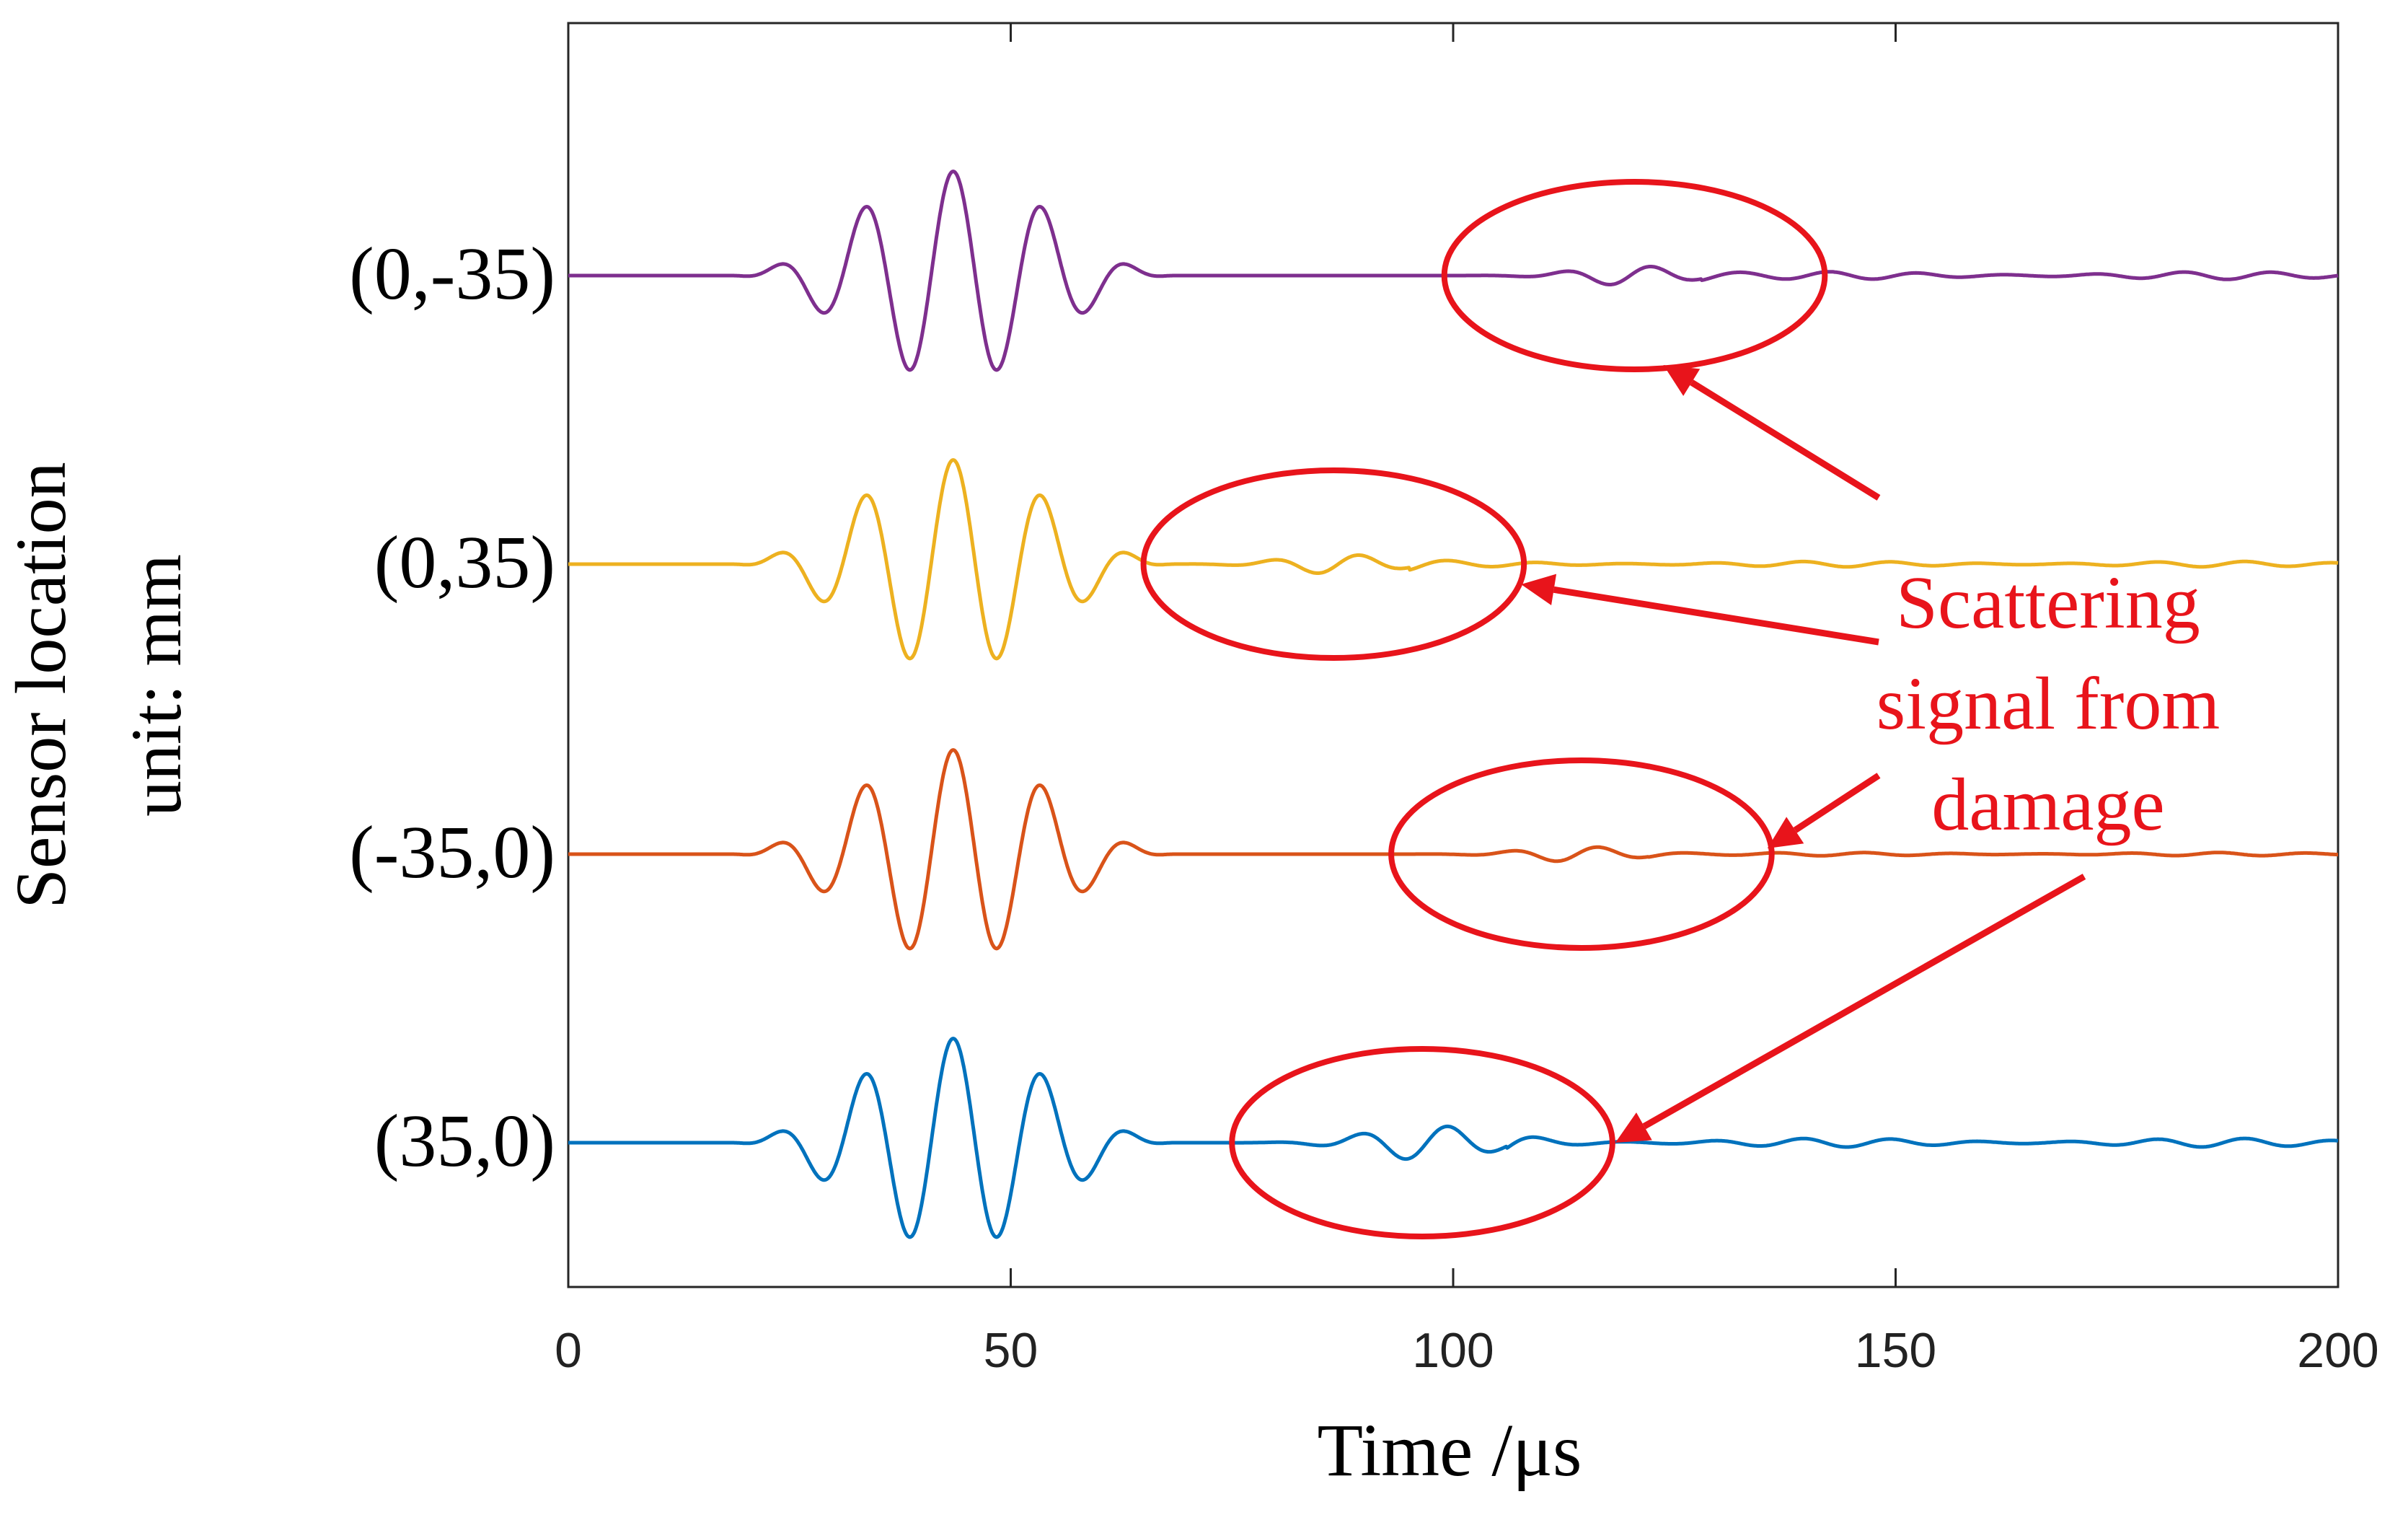 Image resolution: width=2408 pixels, height=1520 pixels. I want to click on y-axis-title-line-1: Sensor location, so click(41, 685).